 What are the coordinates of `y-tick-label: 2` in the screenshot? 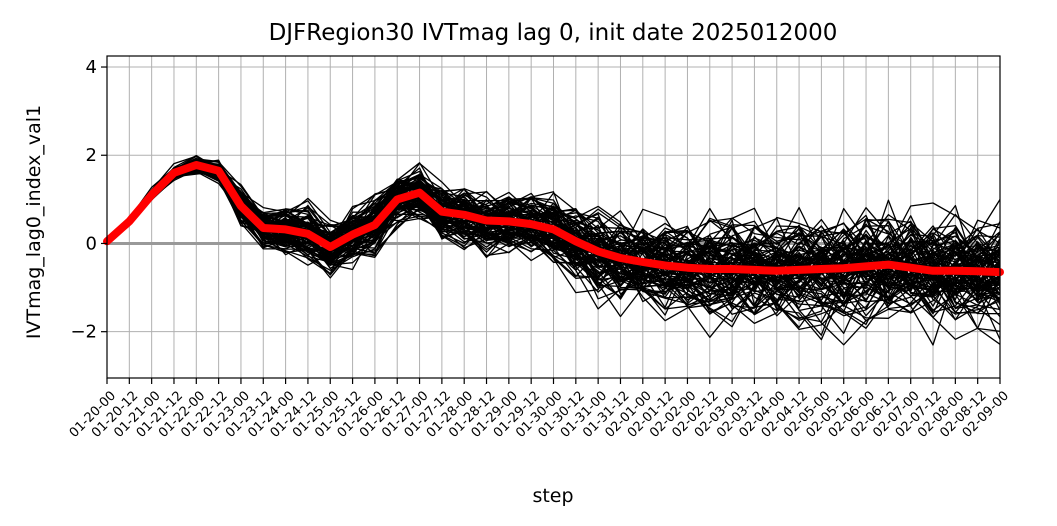 It's located at (91, 155).